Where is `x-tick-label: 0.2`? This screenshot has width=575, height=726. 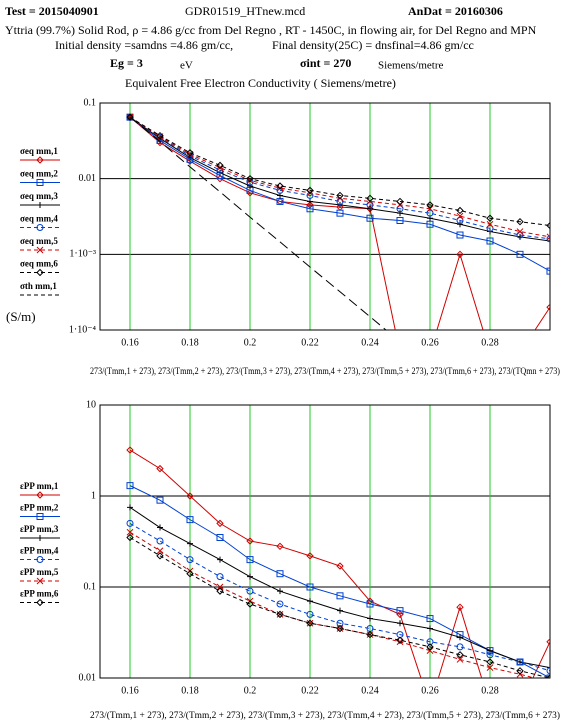
x-tick-label: 0.2 is located at coordinates (250, 690).